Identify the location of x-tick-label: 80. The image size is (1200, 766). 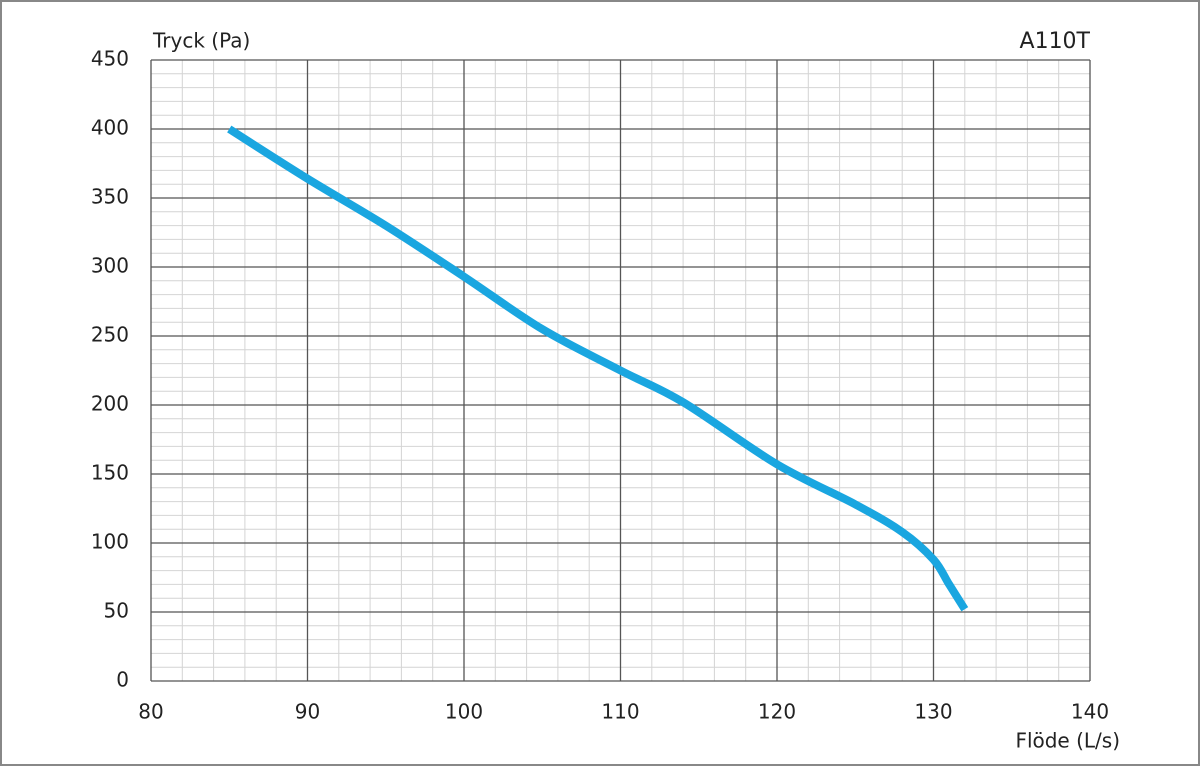
(150, 712).